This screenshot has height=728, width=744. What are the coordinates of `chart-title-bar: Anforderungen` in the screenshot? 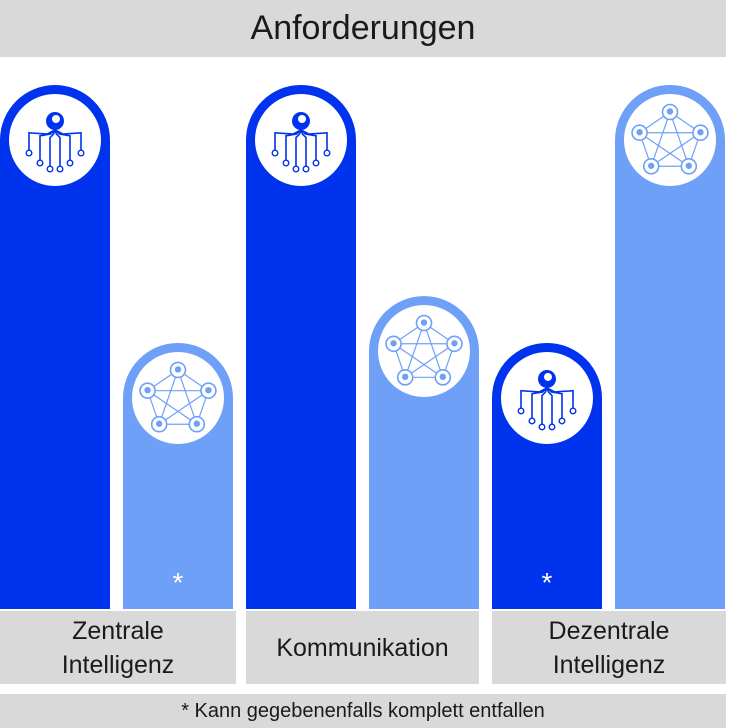 It's located at (363, 28).